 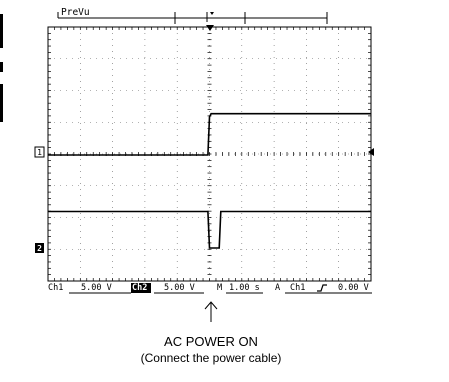 What do you see at coordinates (192, 18) in the screenshot?
I see `record-view-bar` at bounding box center [192, 18].